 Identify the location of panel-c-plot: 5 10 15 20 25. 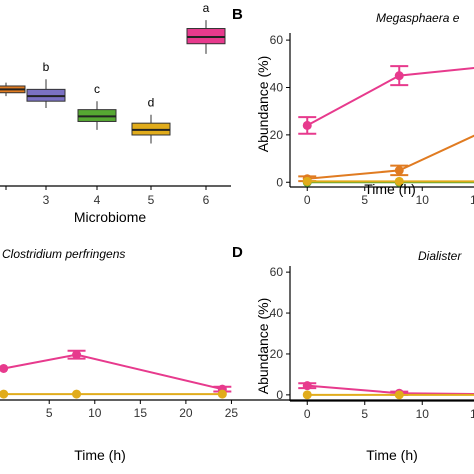
(237, 384).